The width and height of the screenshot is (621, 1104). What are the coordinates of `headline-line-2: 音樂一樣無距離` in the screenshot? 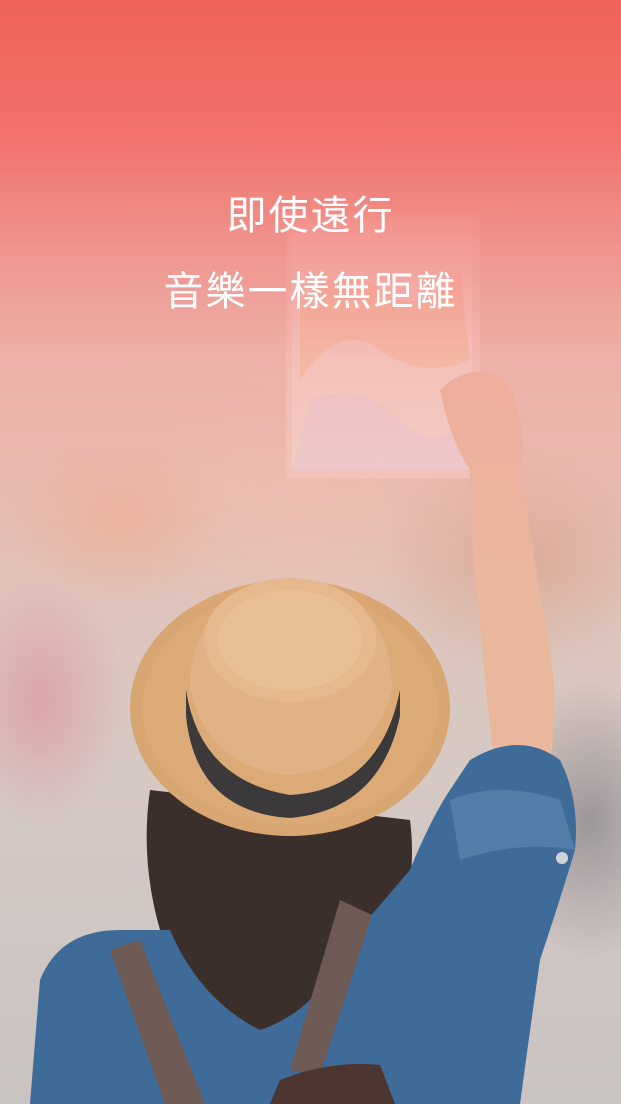 It's located at (310, 292).